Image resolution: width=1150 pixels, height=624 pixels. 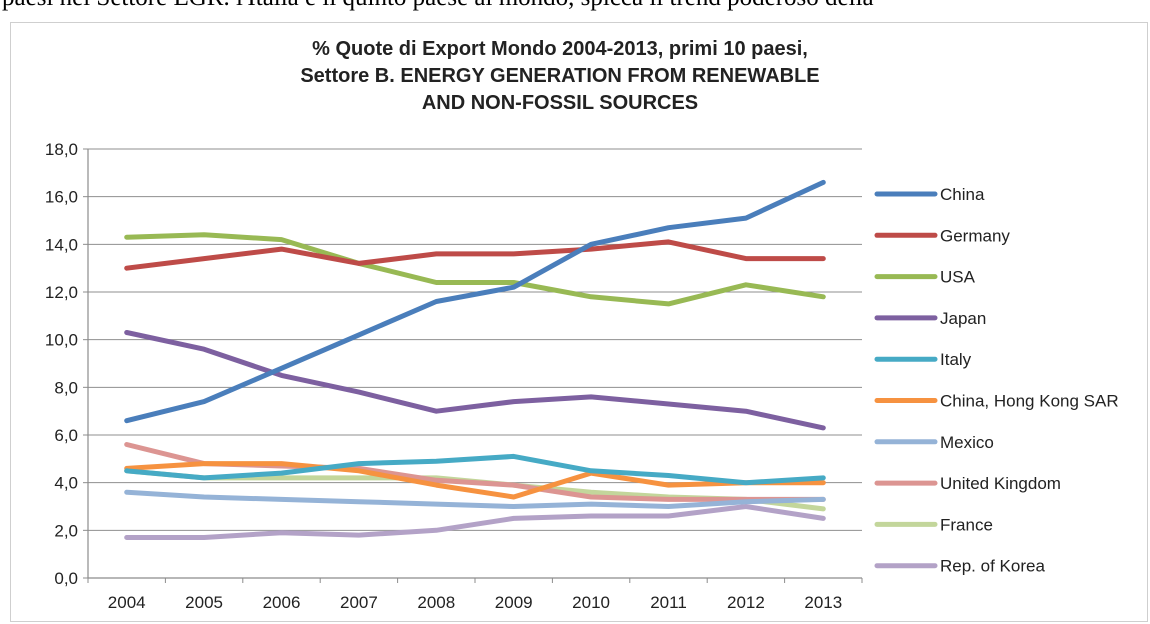 What do you see at coordinates (956, 359) in the screenshot?
I see `legend-label-italy: Italy` at bounding box center [956, 359].